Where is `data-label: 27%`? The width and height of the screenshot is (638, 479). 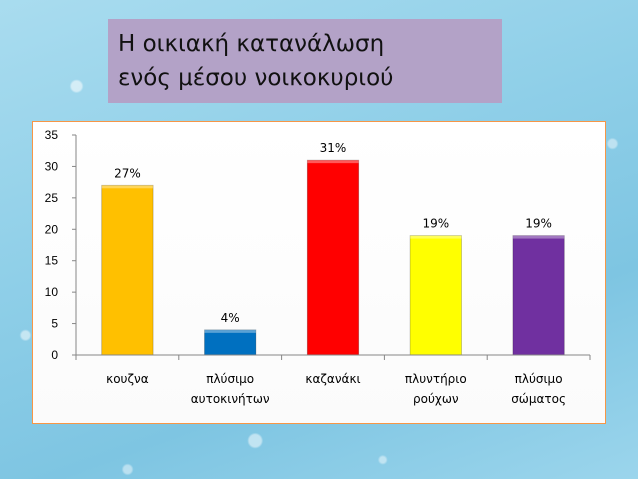 data-label: 27% is located at coordinates (127, 173).